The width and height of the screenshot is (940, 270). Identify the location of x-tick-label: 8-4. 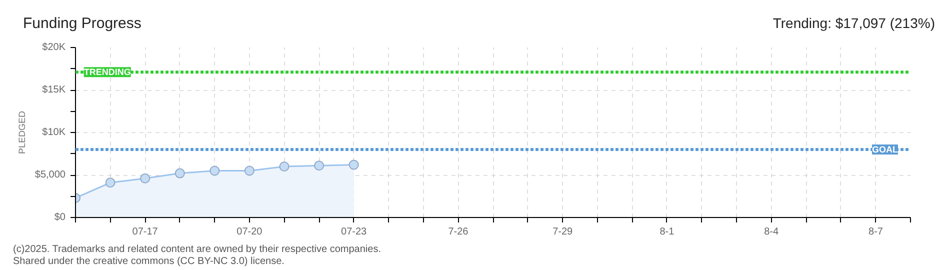
(771, 232).